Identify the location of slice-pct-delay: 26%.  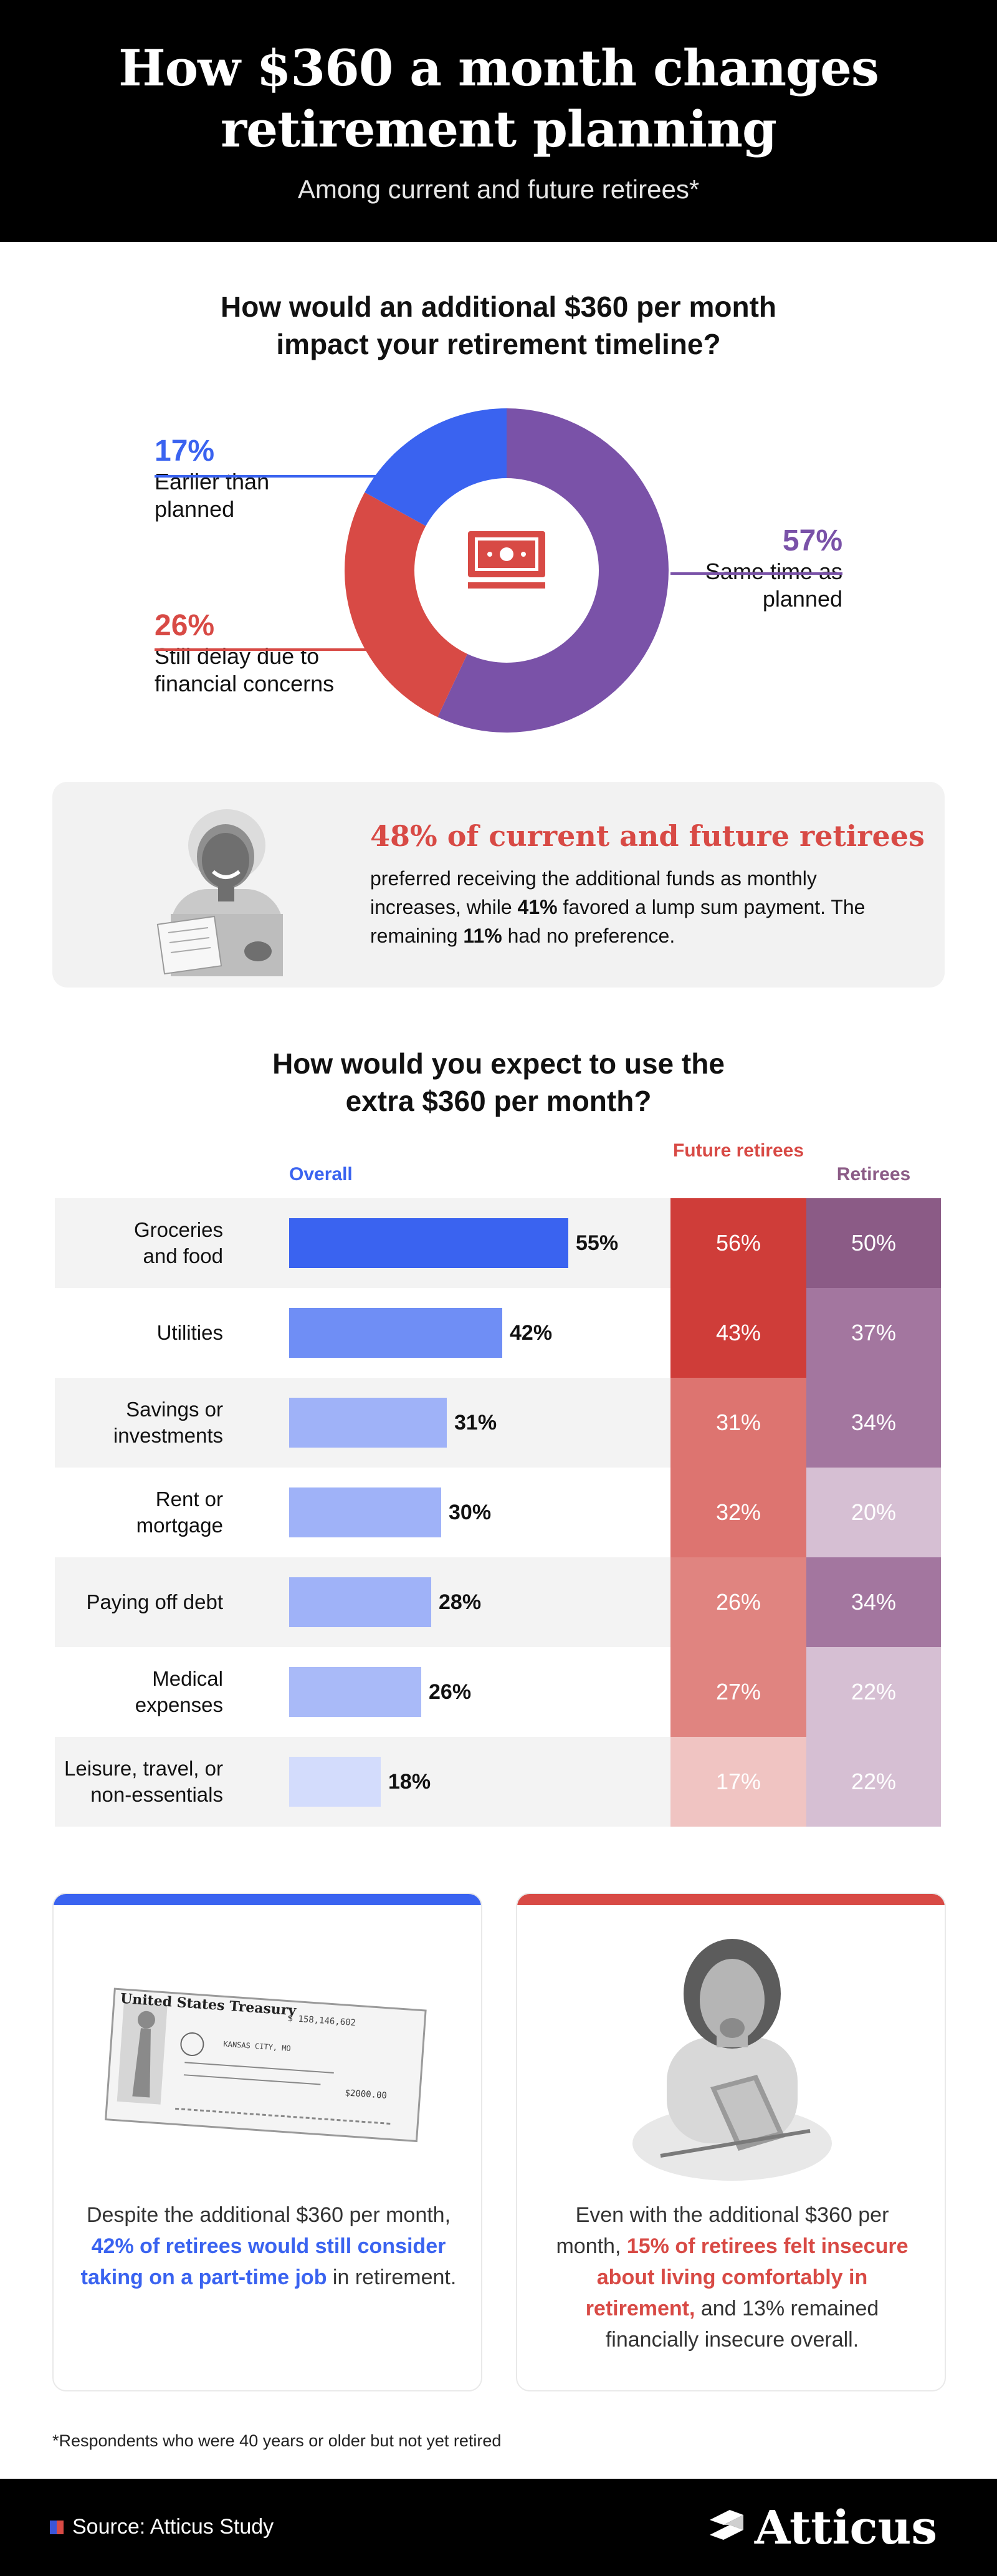
(185, 625).